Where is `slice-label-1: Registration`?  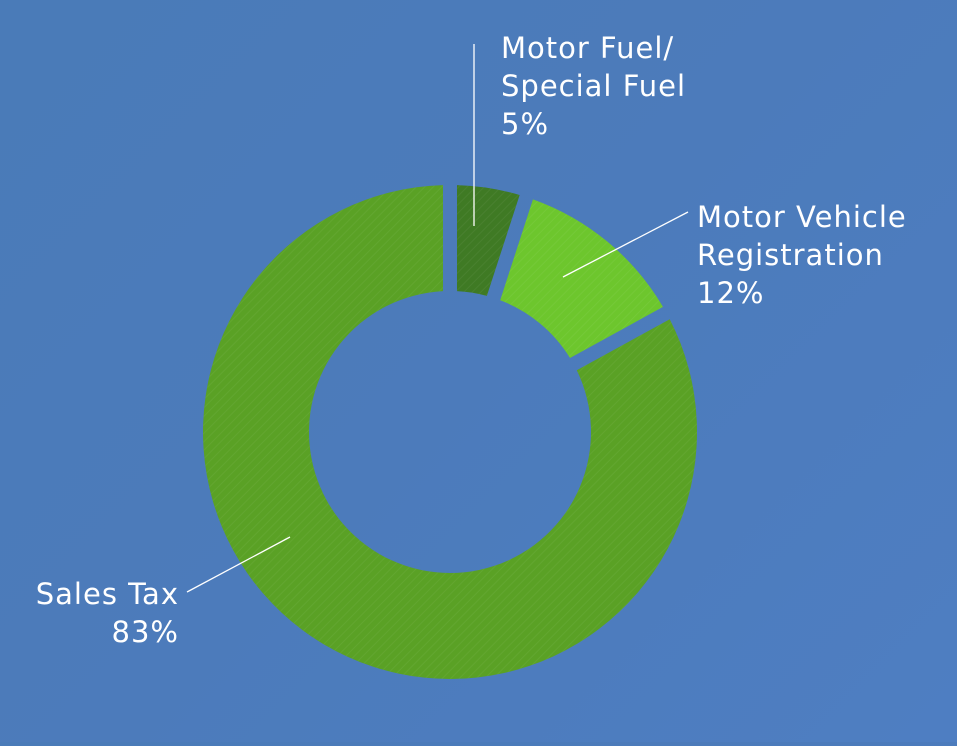 slice-label-1: Registration is located at coordinates (790, 255).